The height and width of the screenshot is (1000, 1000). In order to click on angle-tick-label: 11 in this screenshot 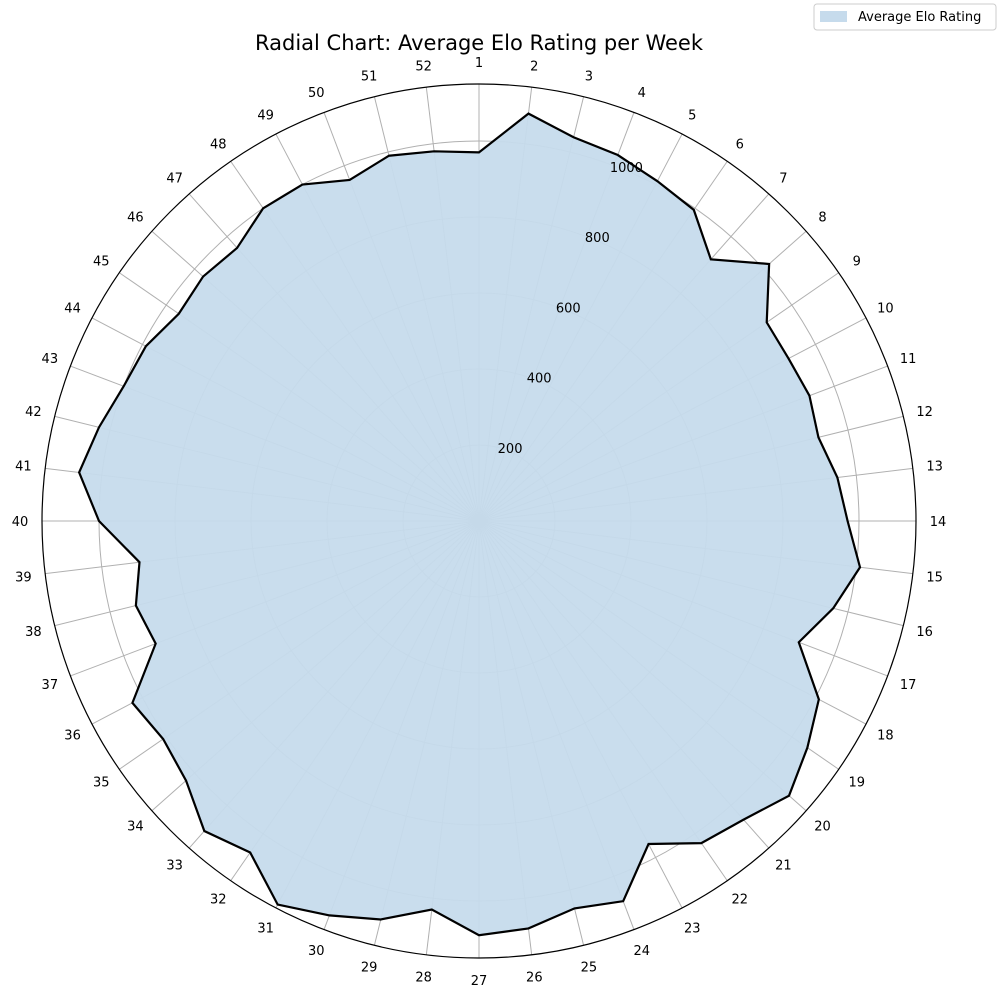, I will do `click(908, 359)`.